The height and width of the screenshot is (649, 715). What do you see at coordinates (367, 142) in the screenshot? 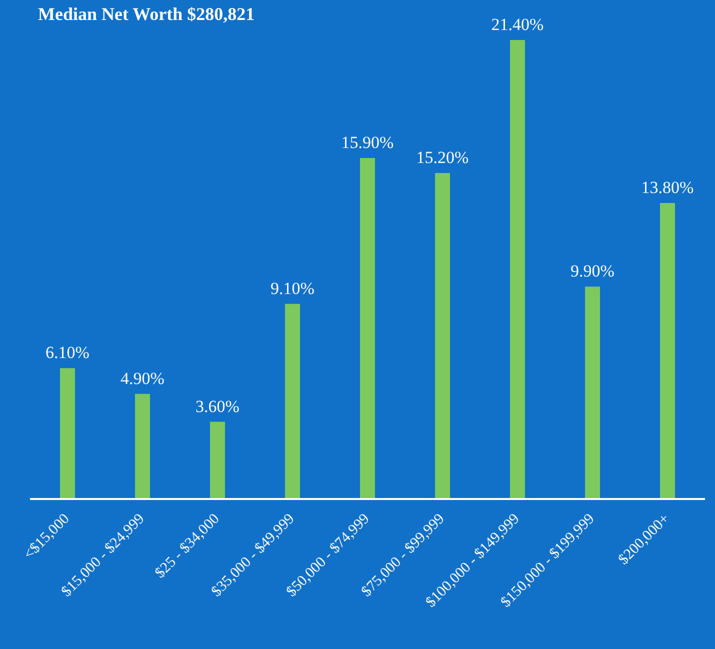
I see `data-label: 15.90%` at bounding box center [367, 142].